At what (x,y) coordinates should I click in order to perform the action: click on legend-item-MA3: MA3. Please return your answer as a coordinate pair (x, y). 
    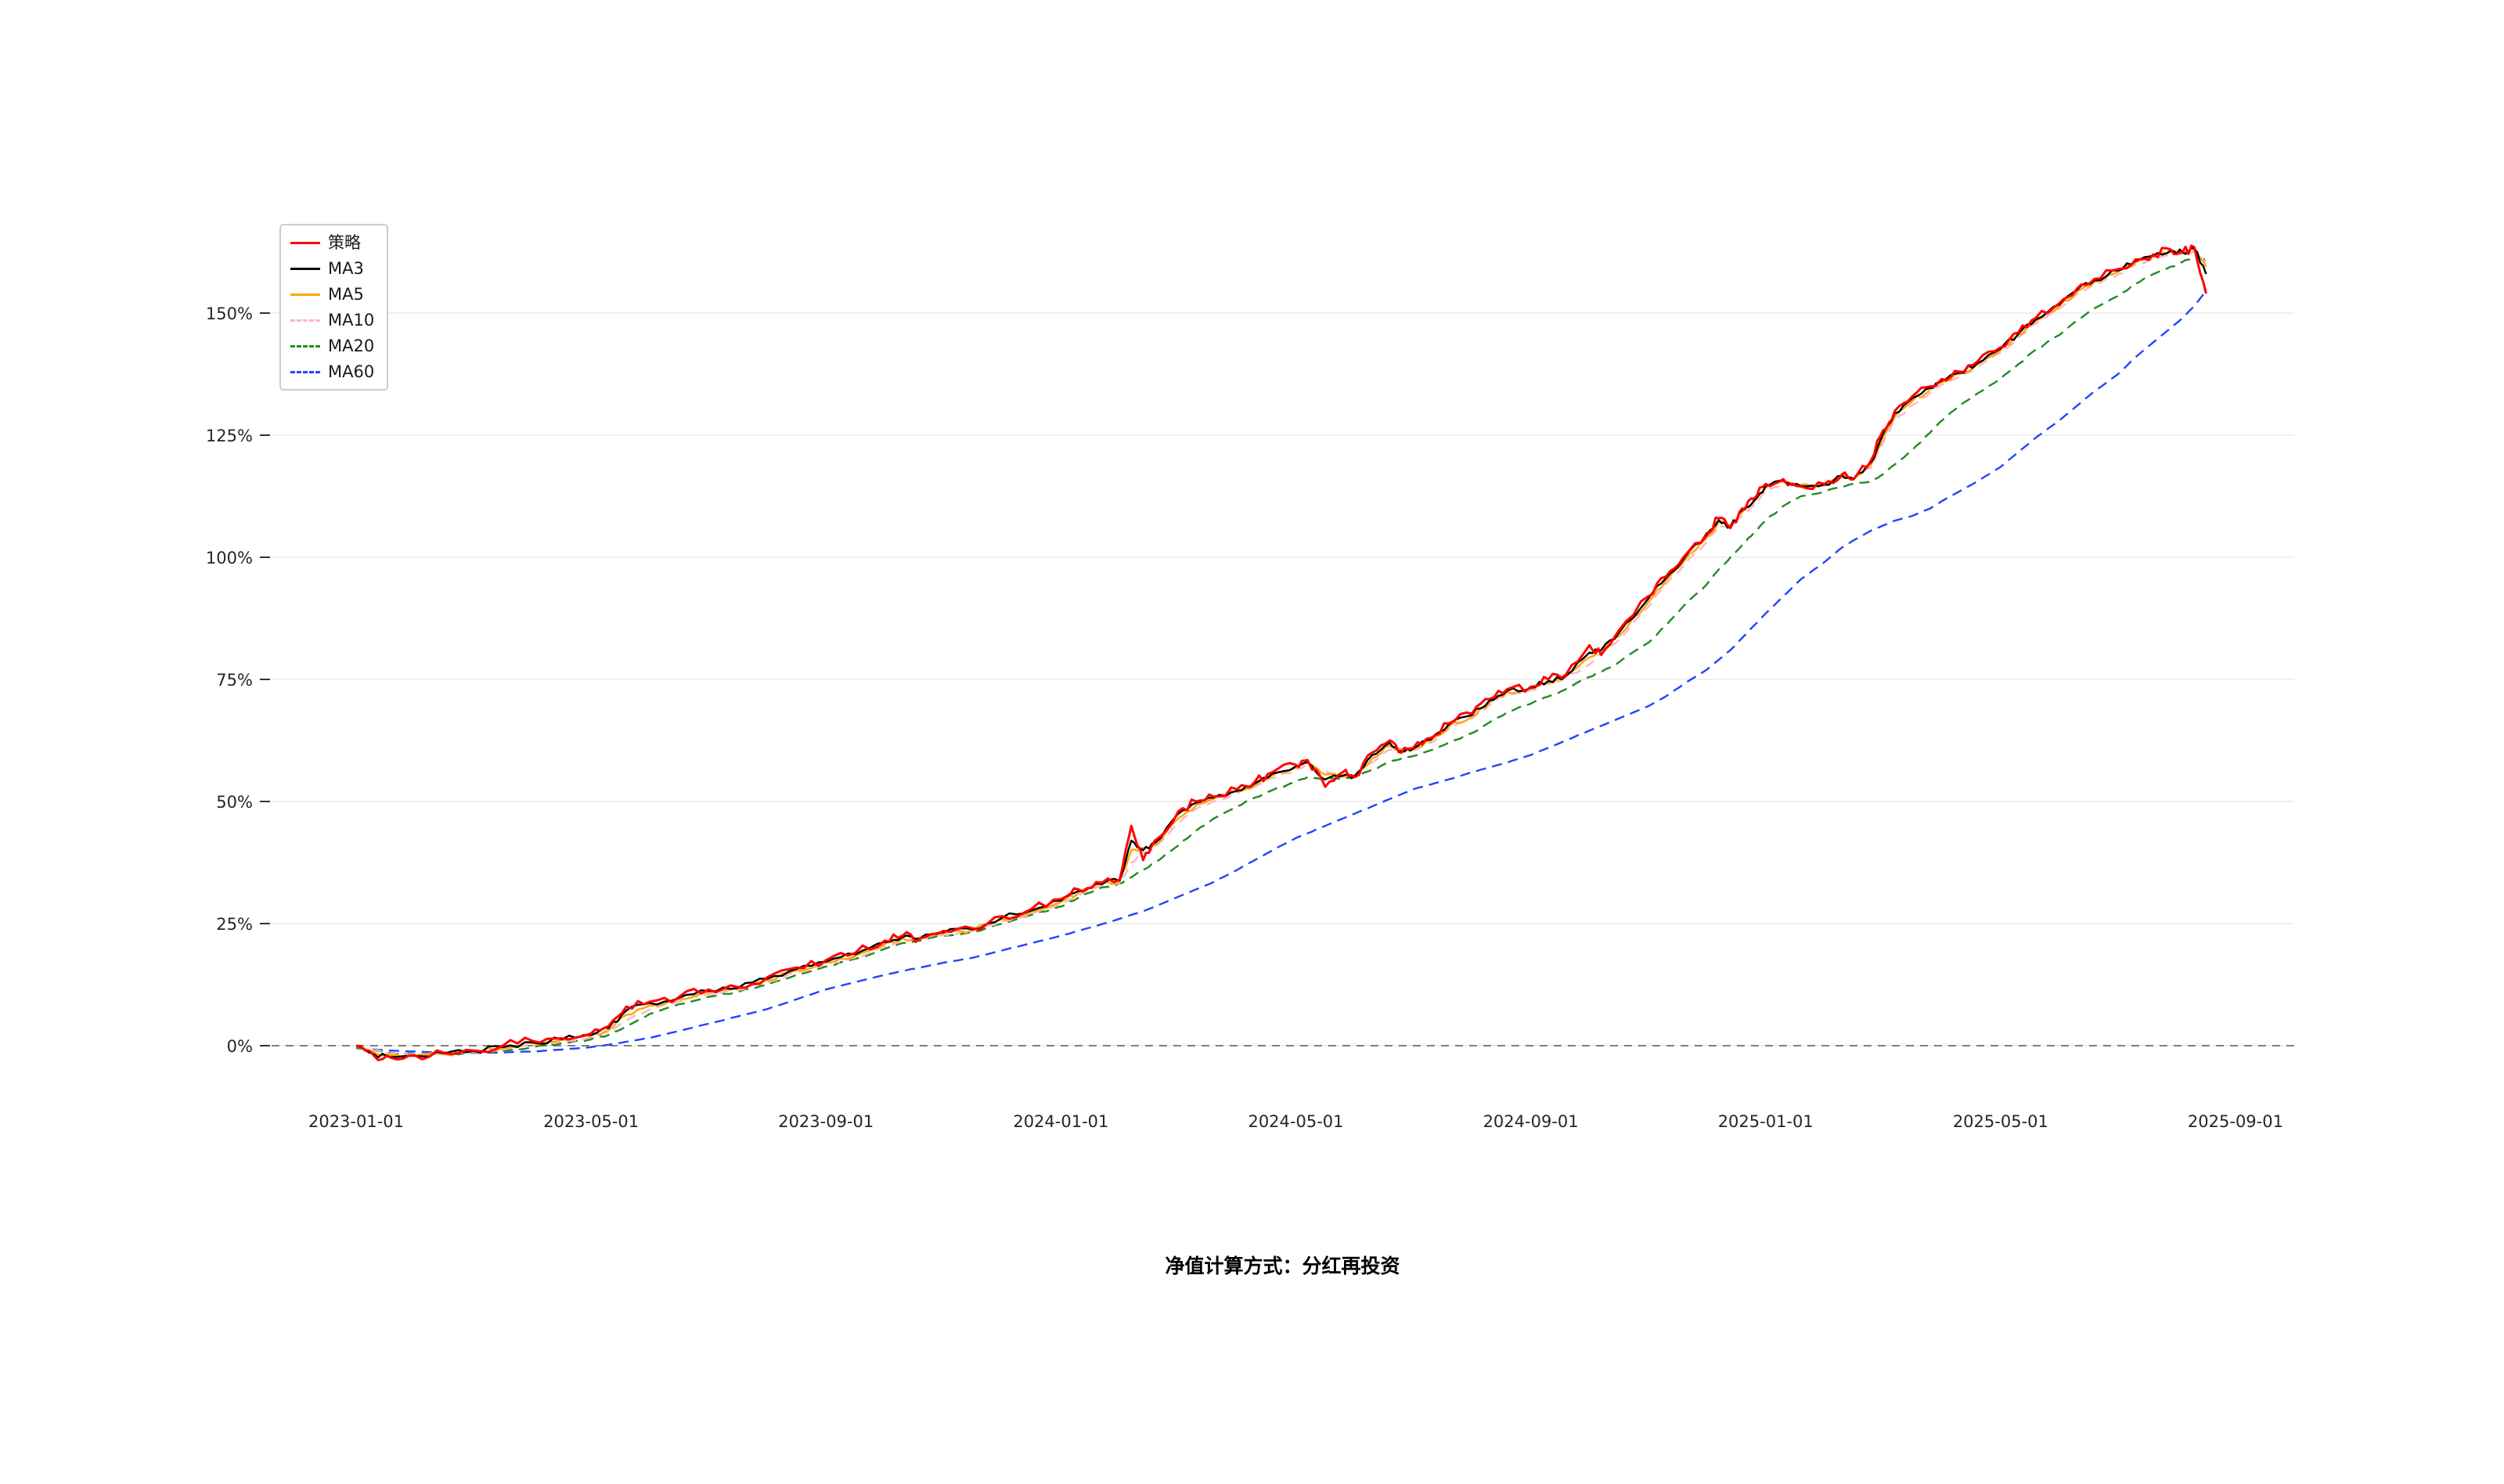
    Looking at the image, I should click on (332, 268).